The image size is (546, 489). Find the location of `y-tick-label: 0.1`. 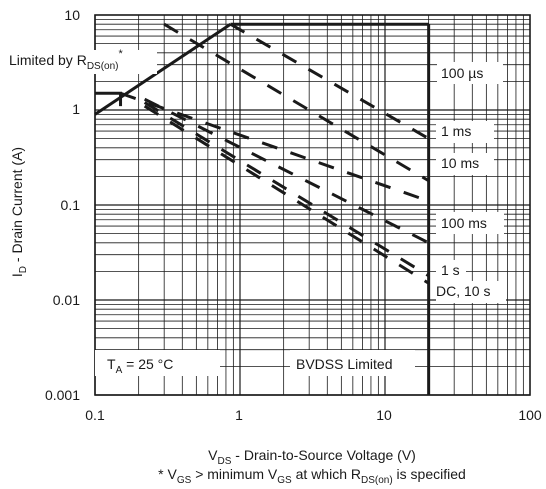

y-tick-label: 0.1 is located at coordinates (71, 205).